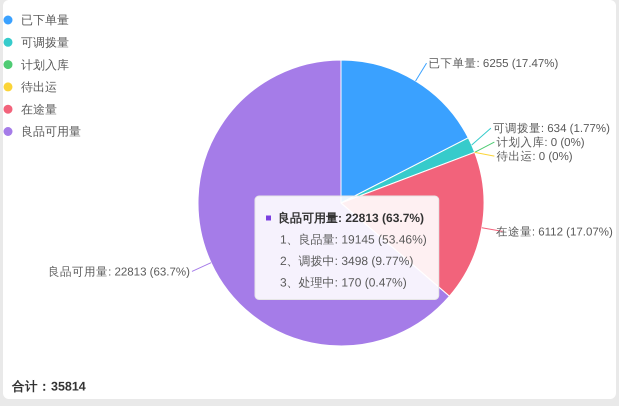 This screenshot has width=619, height=406. I want to click on text: 良品可用量: 22813 (63.7%), so click(351, 218).